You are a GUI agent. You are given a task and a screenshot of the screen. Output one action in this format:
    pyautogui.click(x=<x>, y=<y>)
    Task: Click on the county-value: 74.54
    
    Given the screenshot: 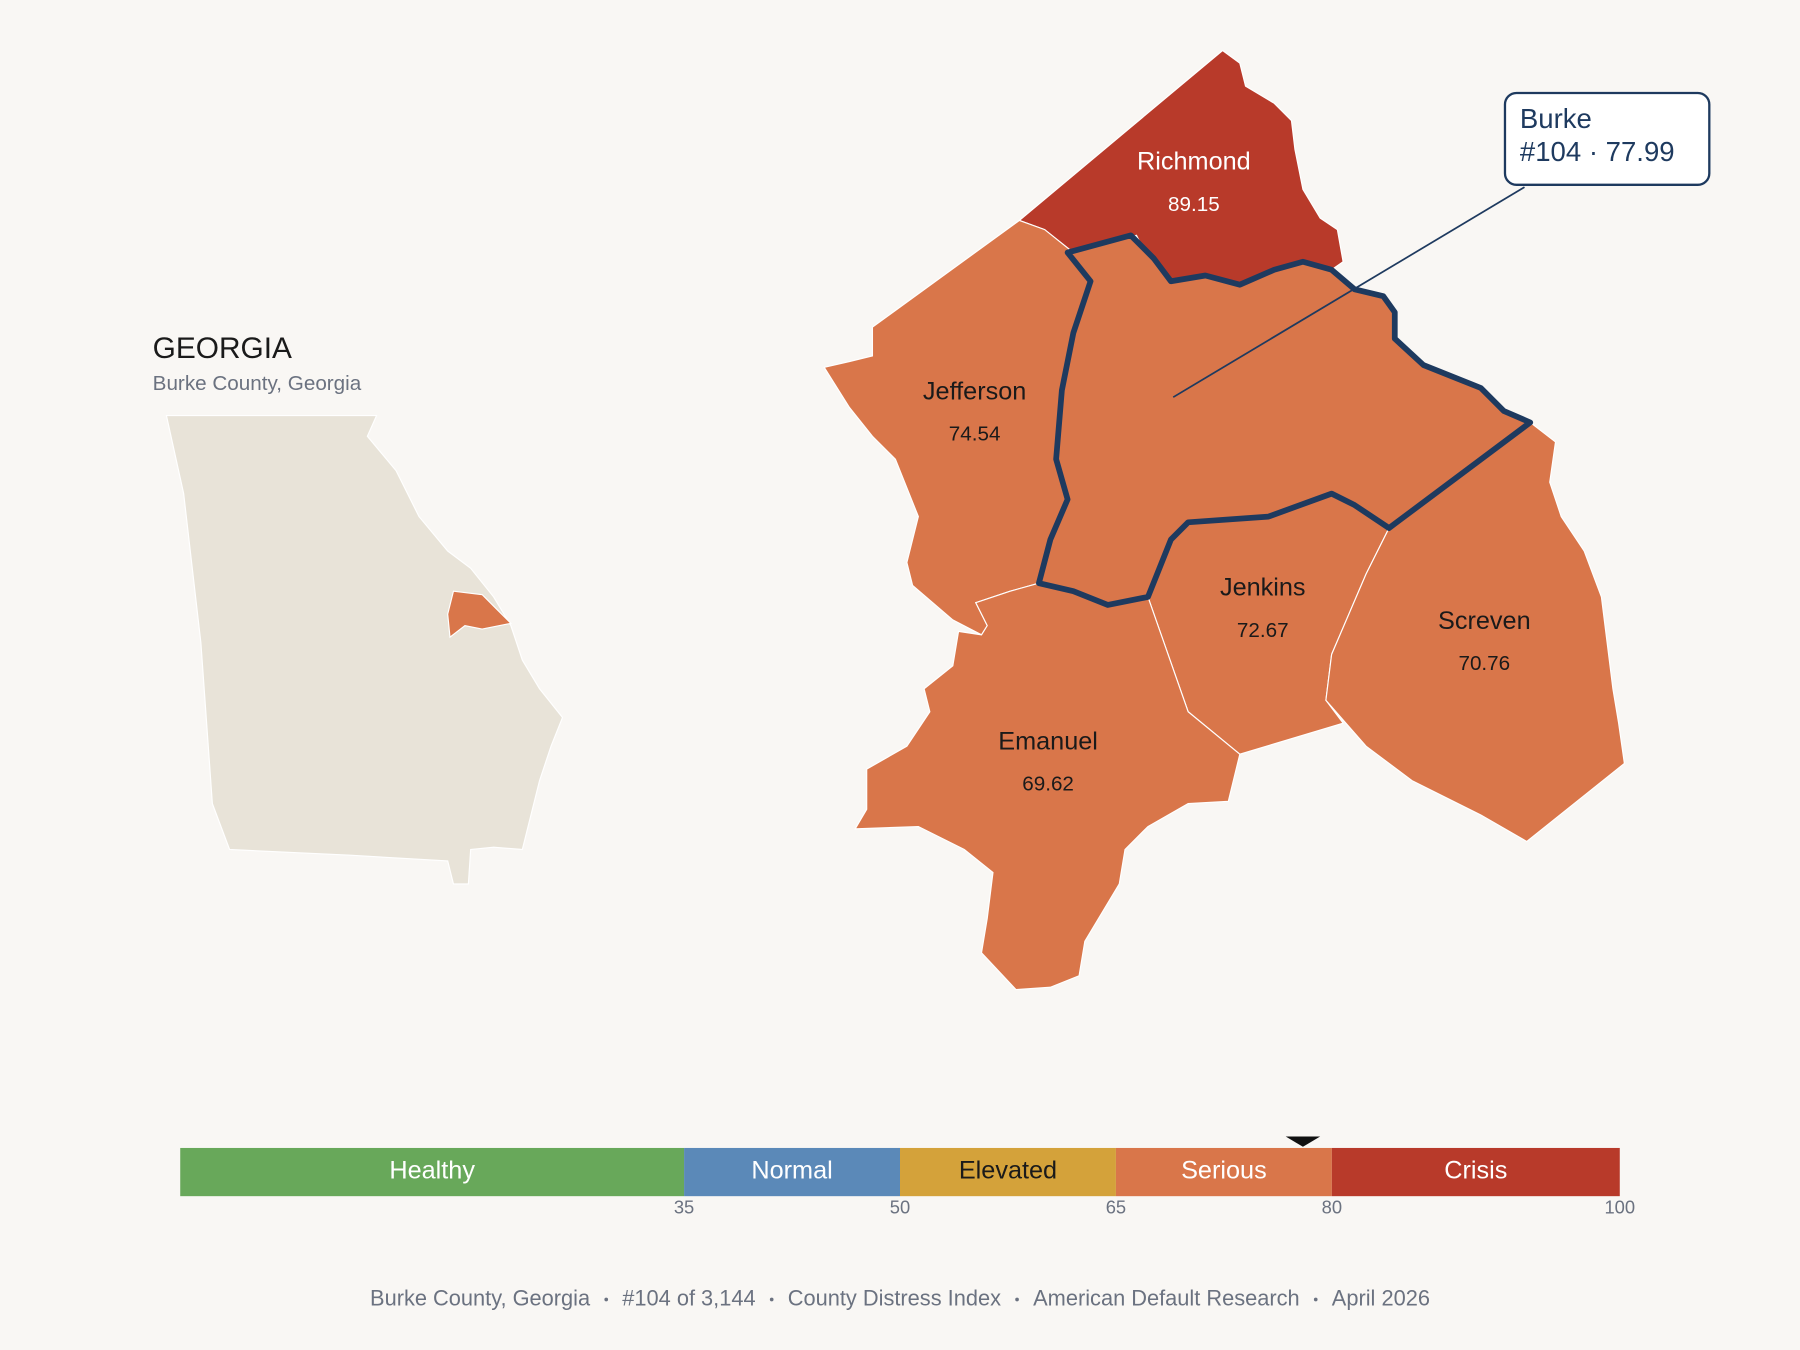 What is the action you would take?
    pyautogui.click(x=975, y=434)
    